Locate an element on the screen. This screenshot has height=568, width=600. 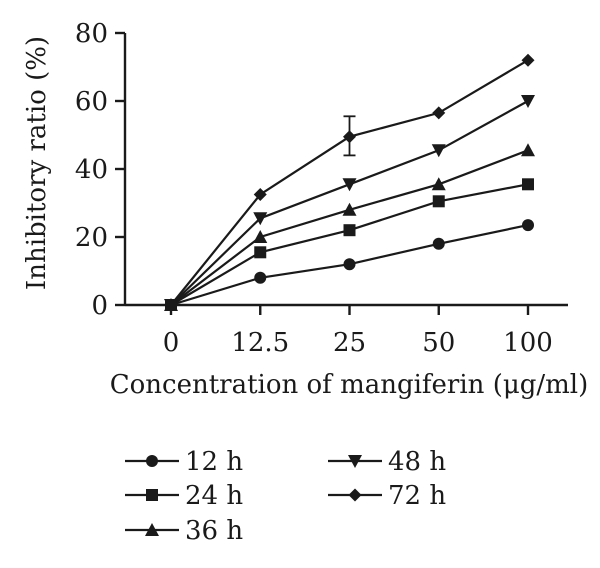
legend-label-24h: 24 h is located at coordinates (214, 496).